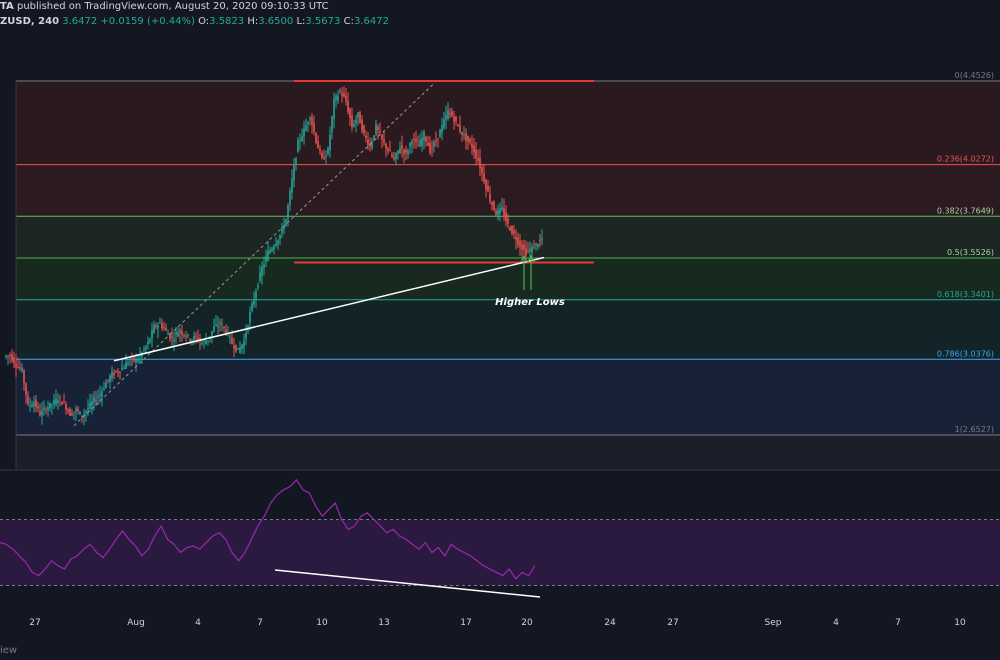 This screenshot has height=660, width=1000. What do you see at coordinates (276, 21) in the screenshot?
I see `high-value: 3.6500` at bounding box center [276, 21].